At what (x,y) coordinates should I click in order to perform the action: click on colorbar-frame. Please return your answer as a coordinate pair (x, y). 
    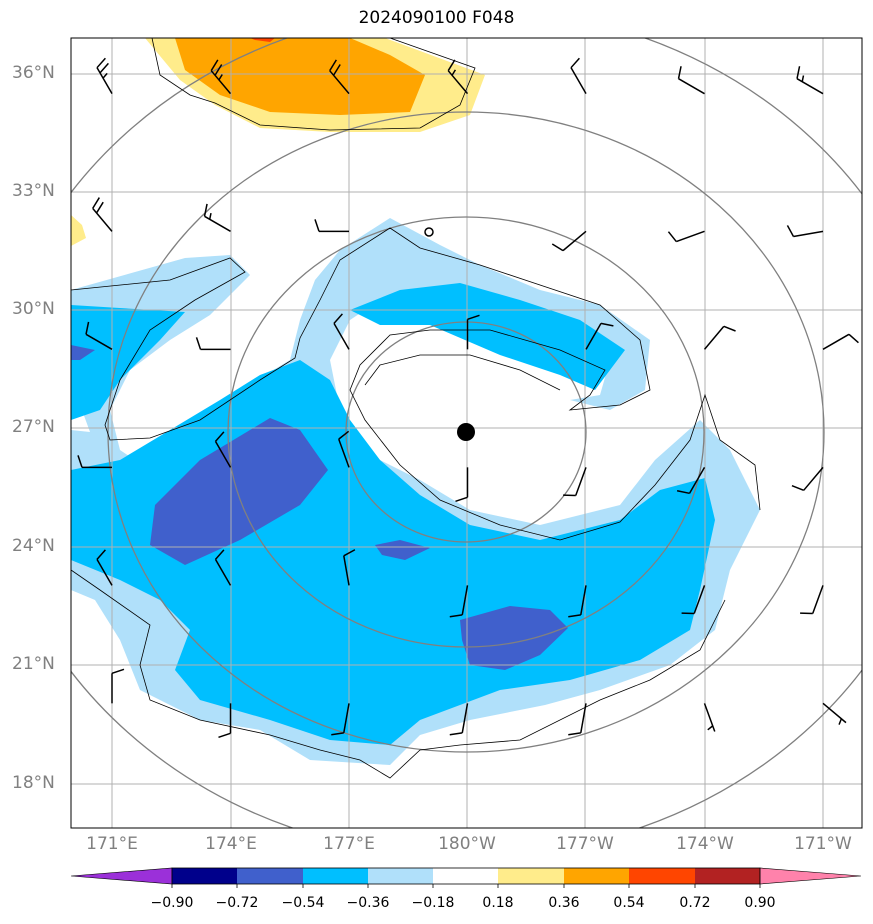
    Looking at the image, I should click on (466, 876).